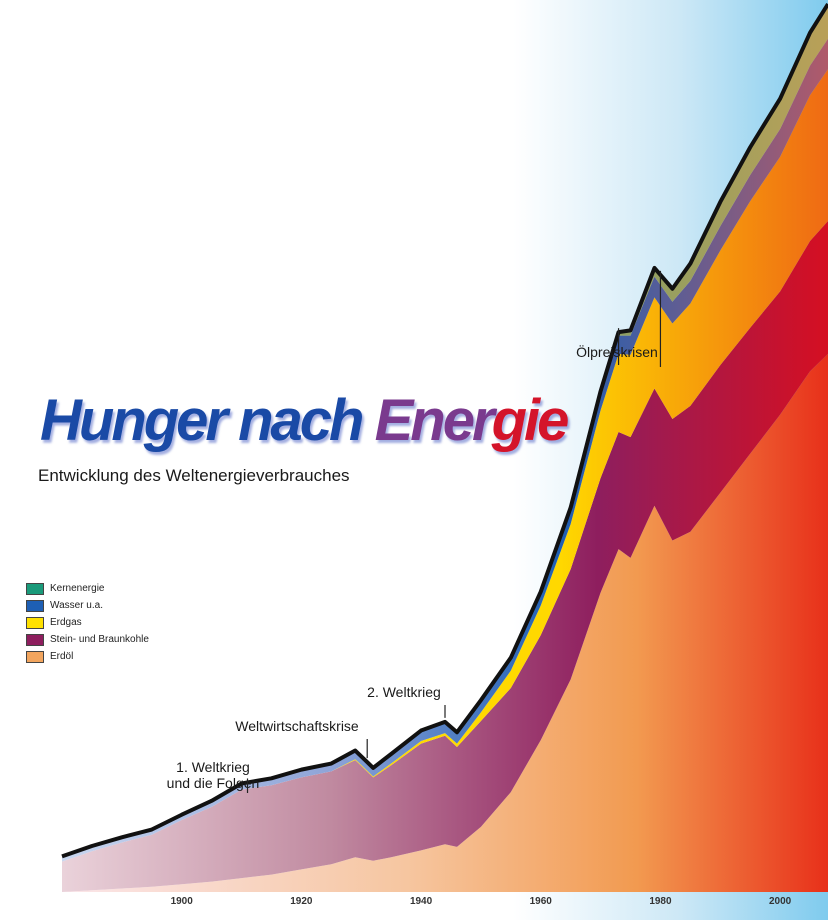  Describe the element at coordinates (182, 901) in the screenshot. I see `x-tick-label: 1900` at that location.